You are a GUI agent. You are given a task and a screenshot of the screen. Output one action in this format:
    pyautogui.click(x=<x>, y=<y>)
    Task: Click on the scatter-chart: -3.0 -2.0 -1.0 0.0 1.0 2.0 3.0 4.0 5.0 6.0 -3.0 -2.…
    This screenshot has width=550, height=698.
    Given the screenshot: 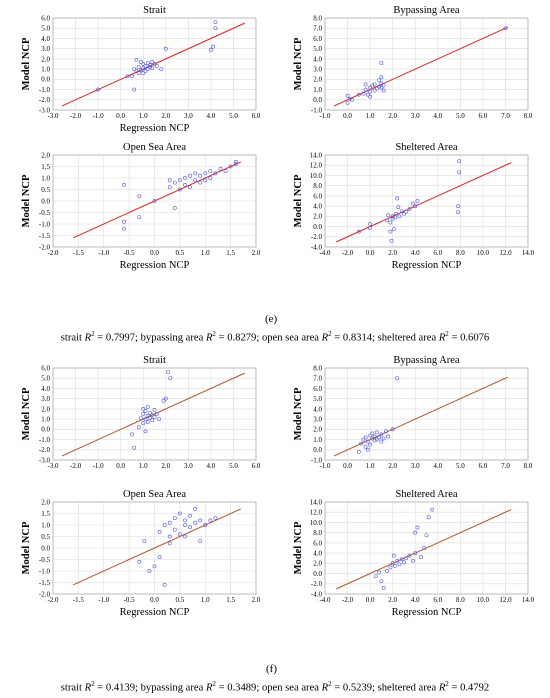 What is the action you would take?
    pyautogui.click(x=141, y=69)
    